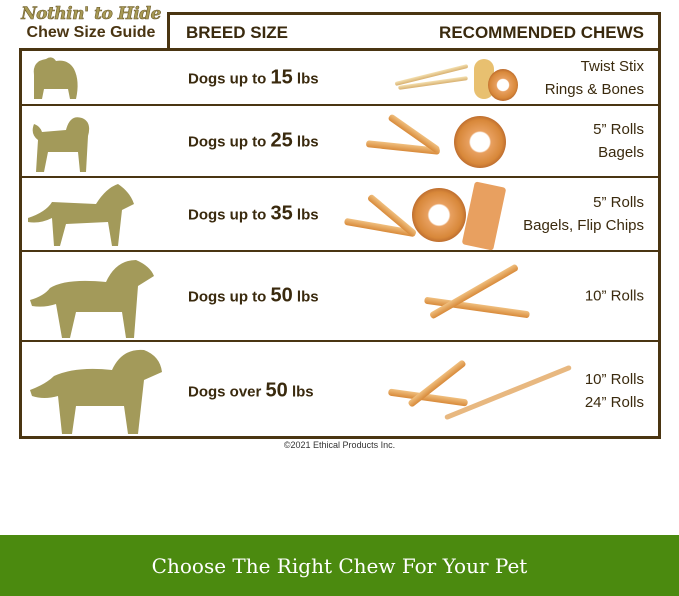 The image size is (679, 596). Describe the element at coordinates (340, 142) in the screenshot. I see `table-row: Dogs up to 25 lbs 5” Rolls Bagels` at that location.